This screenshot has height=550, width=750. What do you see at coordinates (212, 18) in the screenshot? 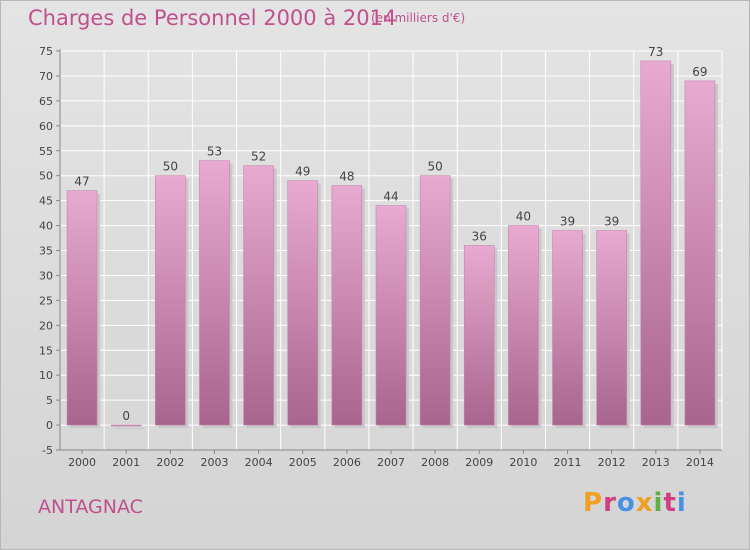
I see `chart-title: Charges de Personnel 2000 à 2014` at bounding box center [212, 18].